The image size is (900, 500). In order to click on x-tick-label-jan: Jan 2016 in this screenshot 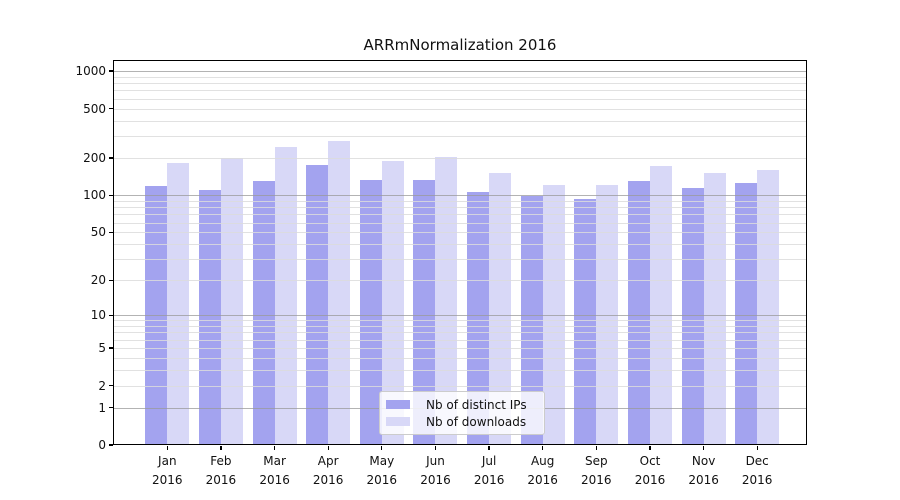, I will do `click(167, 470)`.